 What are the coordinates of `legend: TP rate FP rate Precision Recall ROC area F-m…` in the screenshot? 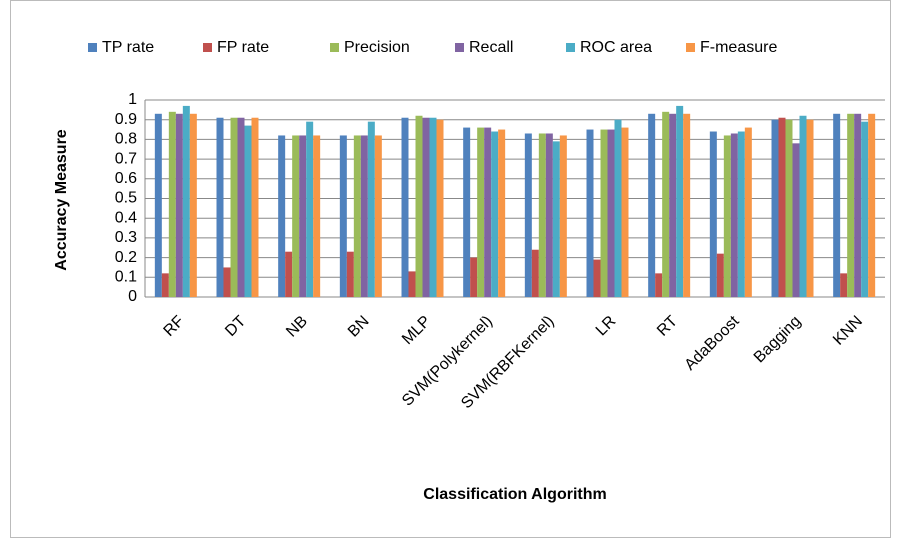 It's located at (432, 47).